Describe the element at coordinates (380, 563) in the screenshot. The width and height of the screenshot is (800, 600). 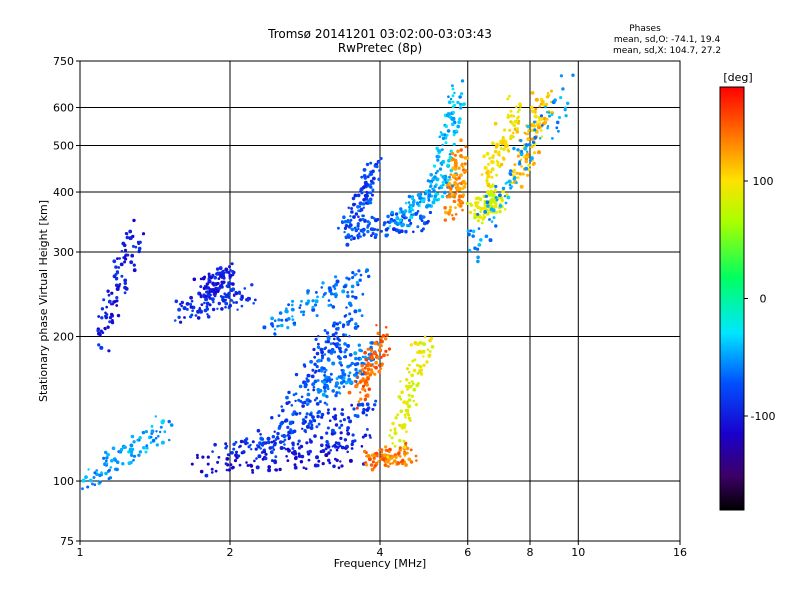
I see `x-axis-label: Frequency [MHz]` at that location.